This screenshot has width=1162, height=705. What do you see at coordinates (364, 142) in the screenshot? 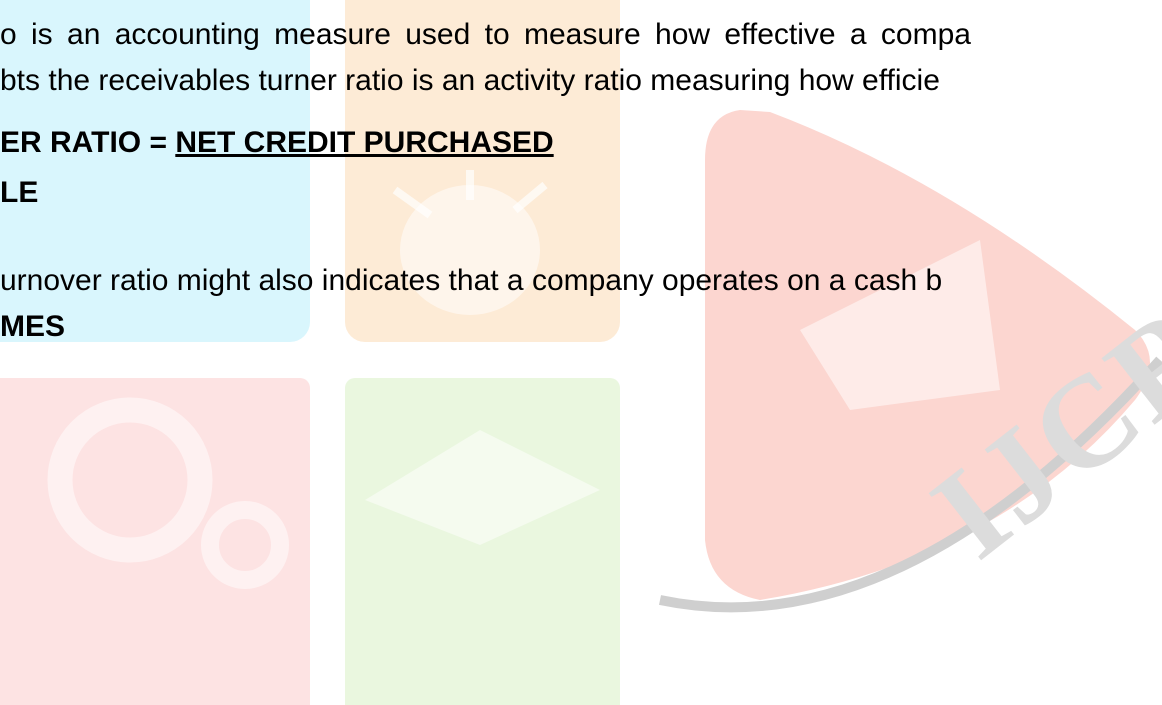
I see `formula-numerator: NET CREDIT PURCHASED` at bounding box center [364, 142].